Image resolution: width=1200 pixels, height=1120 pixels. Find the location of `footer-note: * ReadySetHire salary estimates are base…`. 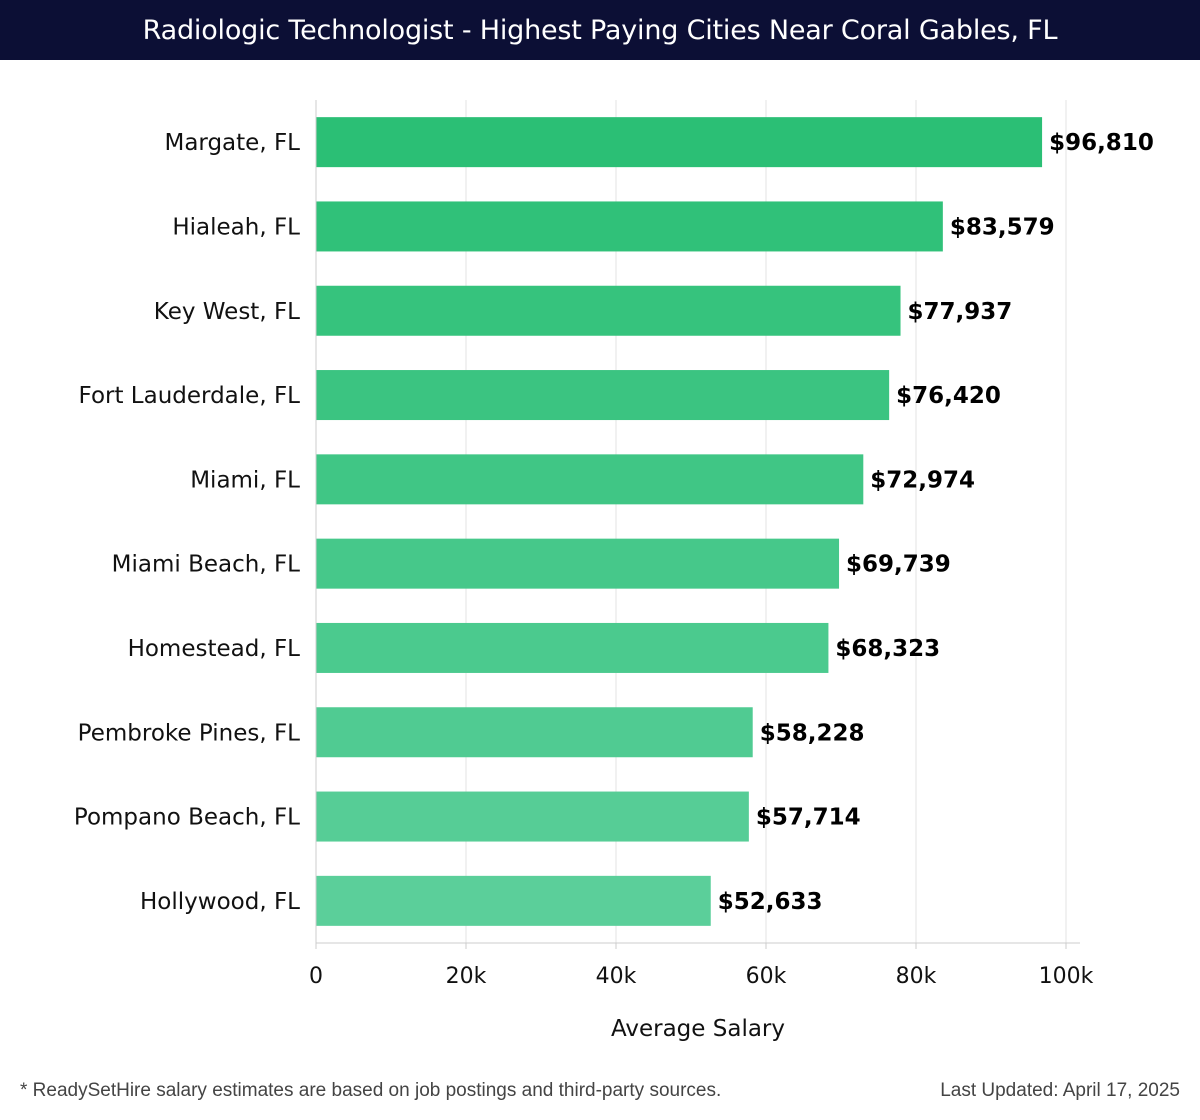

footer-note: * ReadySetHire salary estimates are base… is located at coordinates (371, 1090).